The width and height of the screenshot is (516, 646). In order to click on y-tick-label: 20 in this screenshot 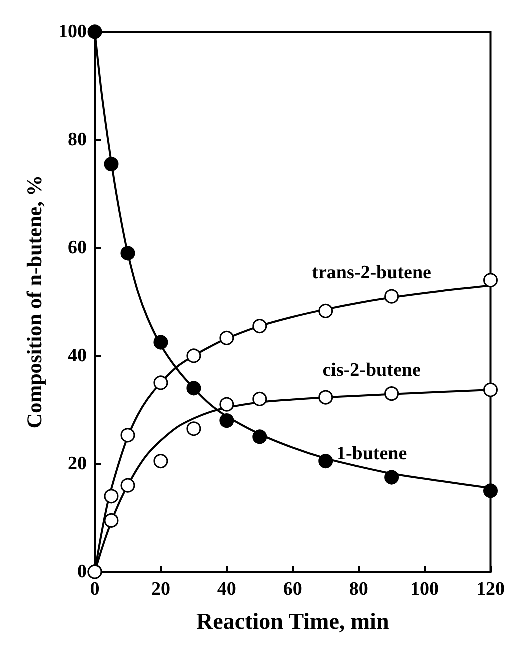, I will do `click(77, 464)`.